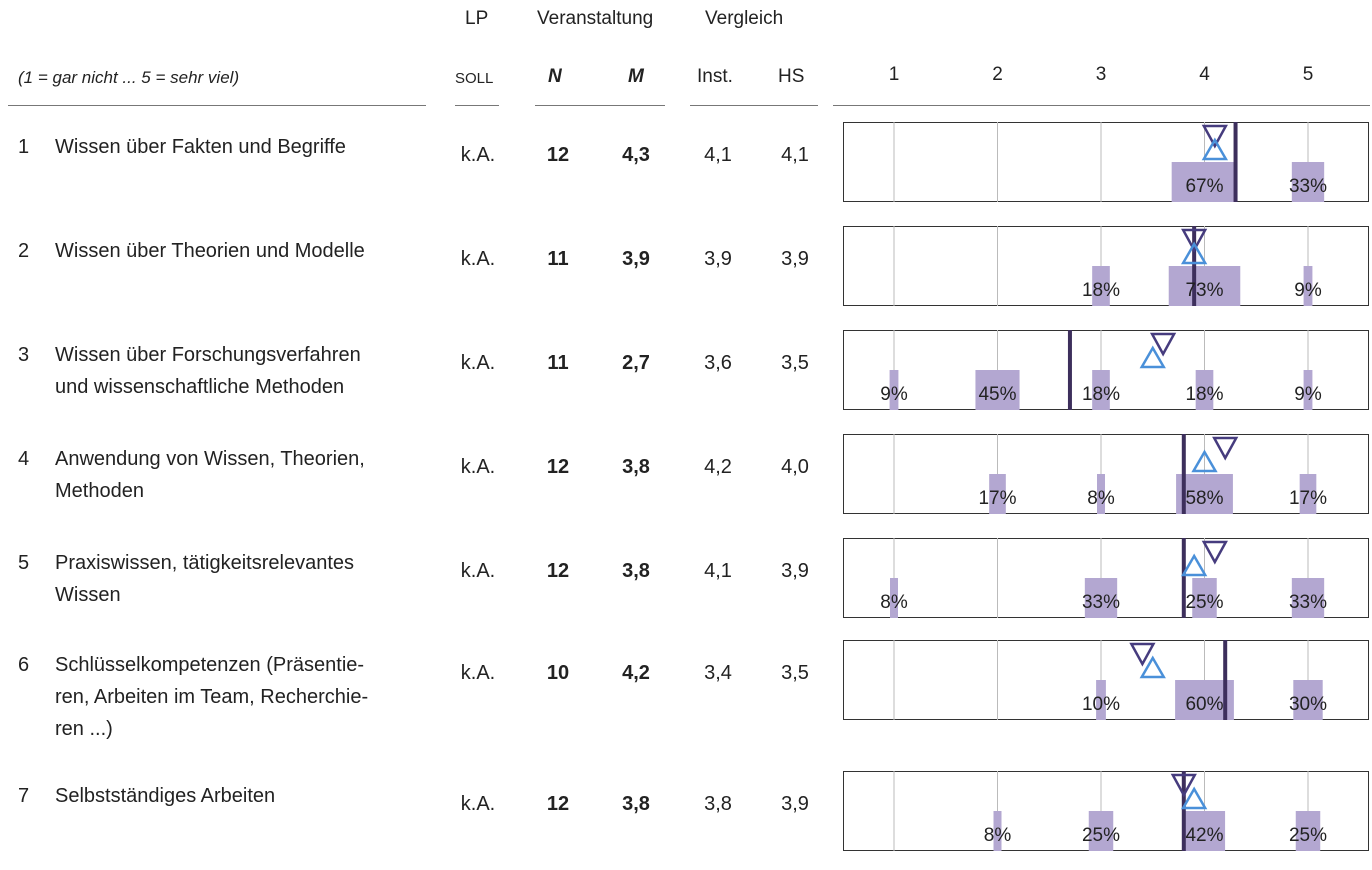 The image size is (1372, 870). Describe the element at coordinates (24, 355) in the screenshot. I see `row-number: 3` at that location.